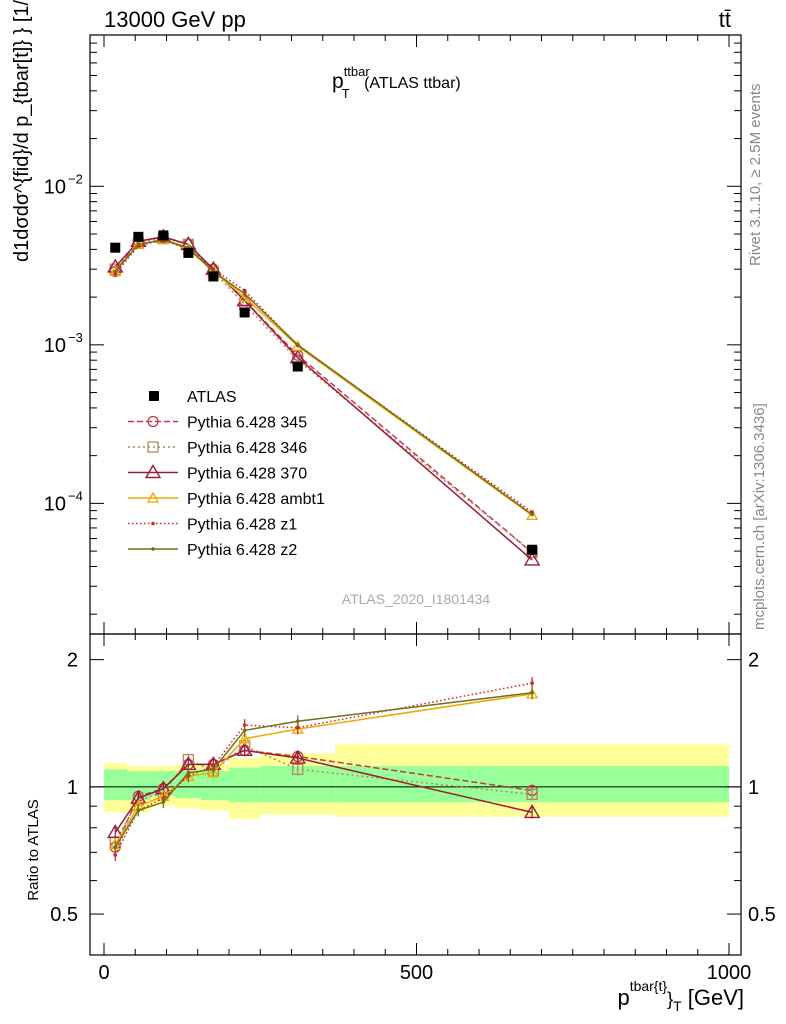  Describe the element at coordinates (242, 525) in the screenshot. I see `legend-label-4: Pythia 6.428 z1` at that location.